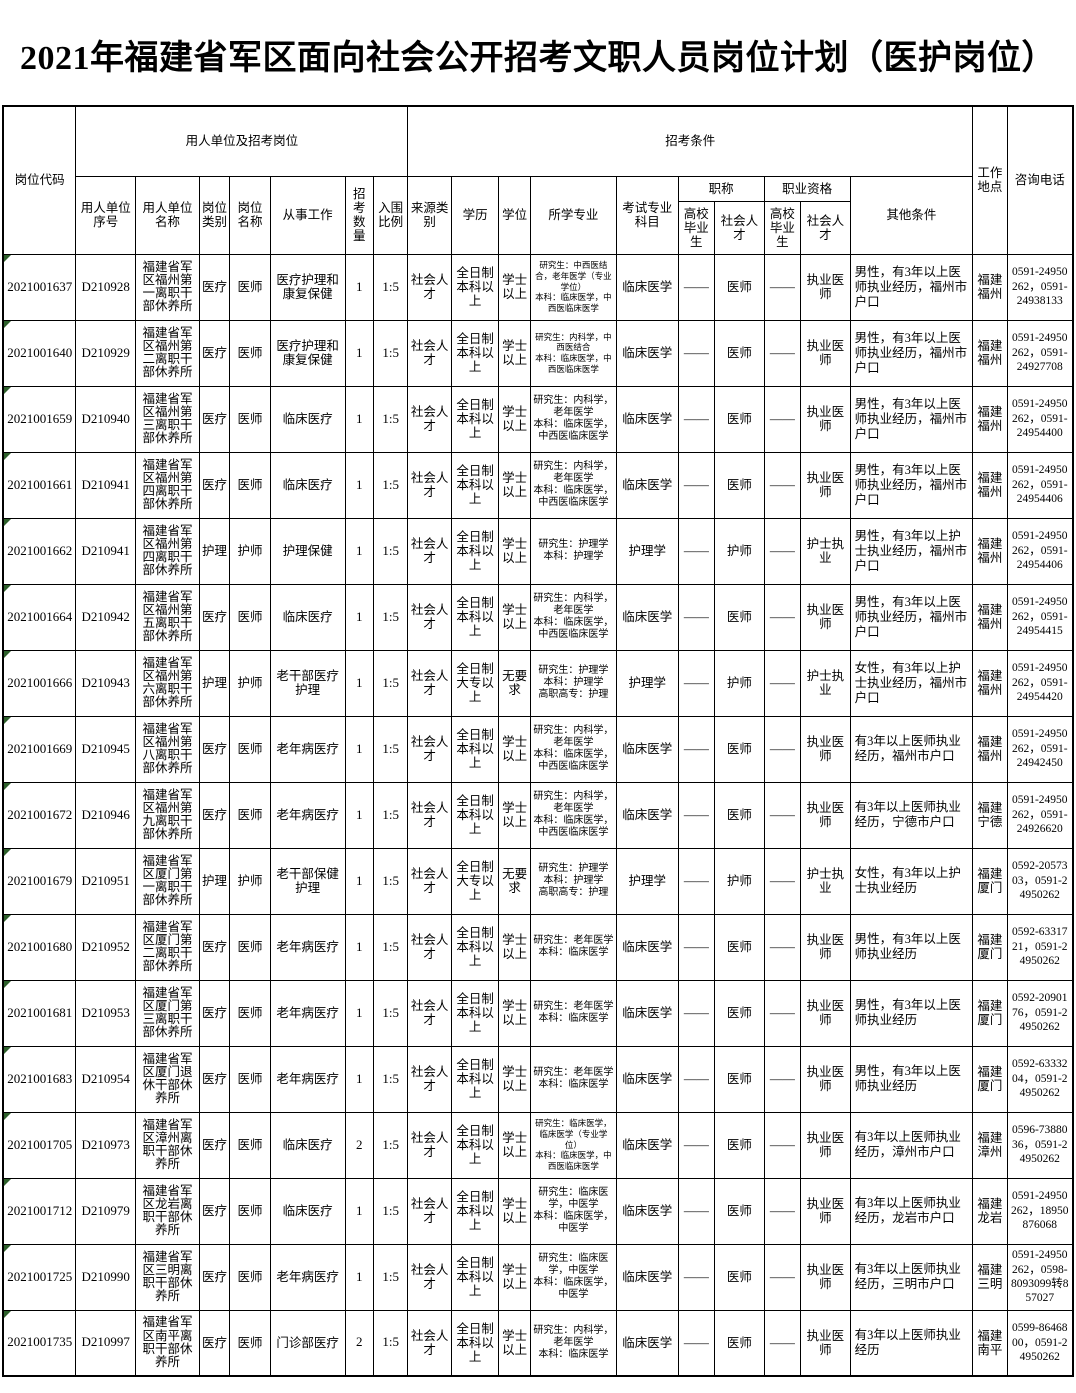  Describe the element at coordinates (573, 1013) in the screenshot. I see `cell-major: 研究生：老年医学 本科：临床医学` at that location.